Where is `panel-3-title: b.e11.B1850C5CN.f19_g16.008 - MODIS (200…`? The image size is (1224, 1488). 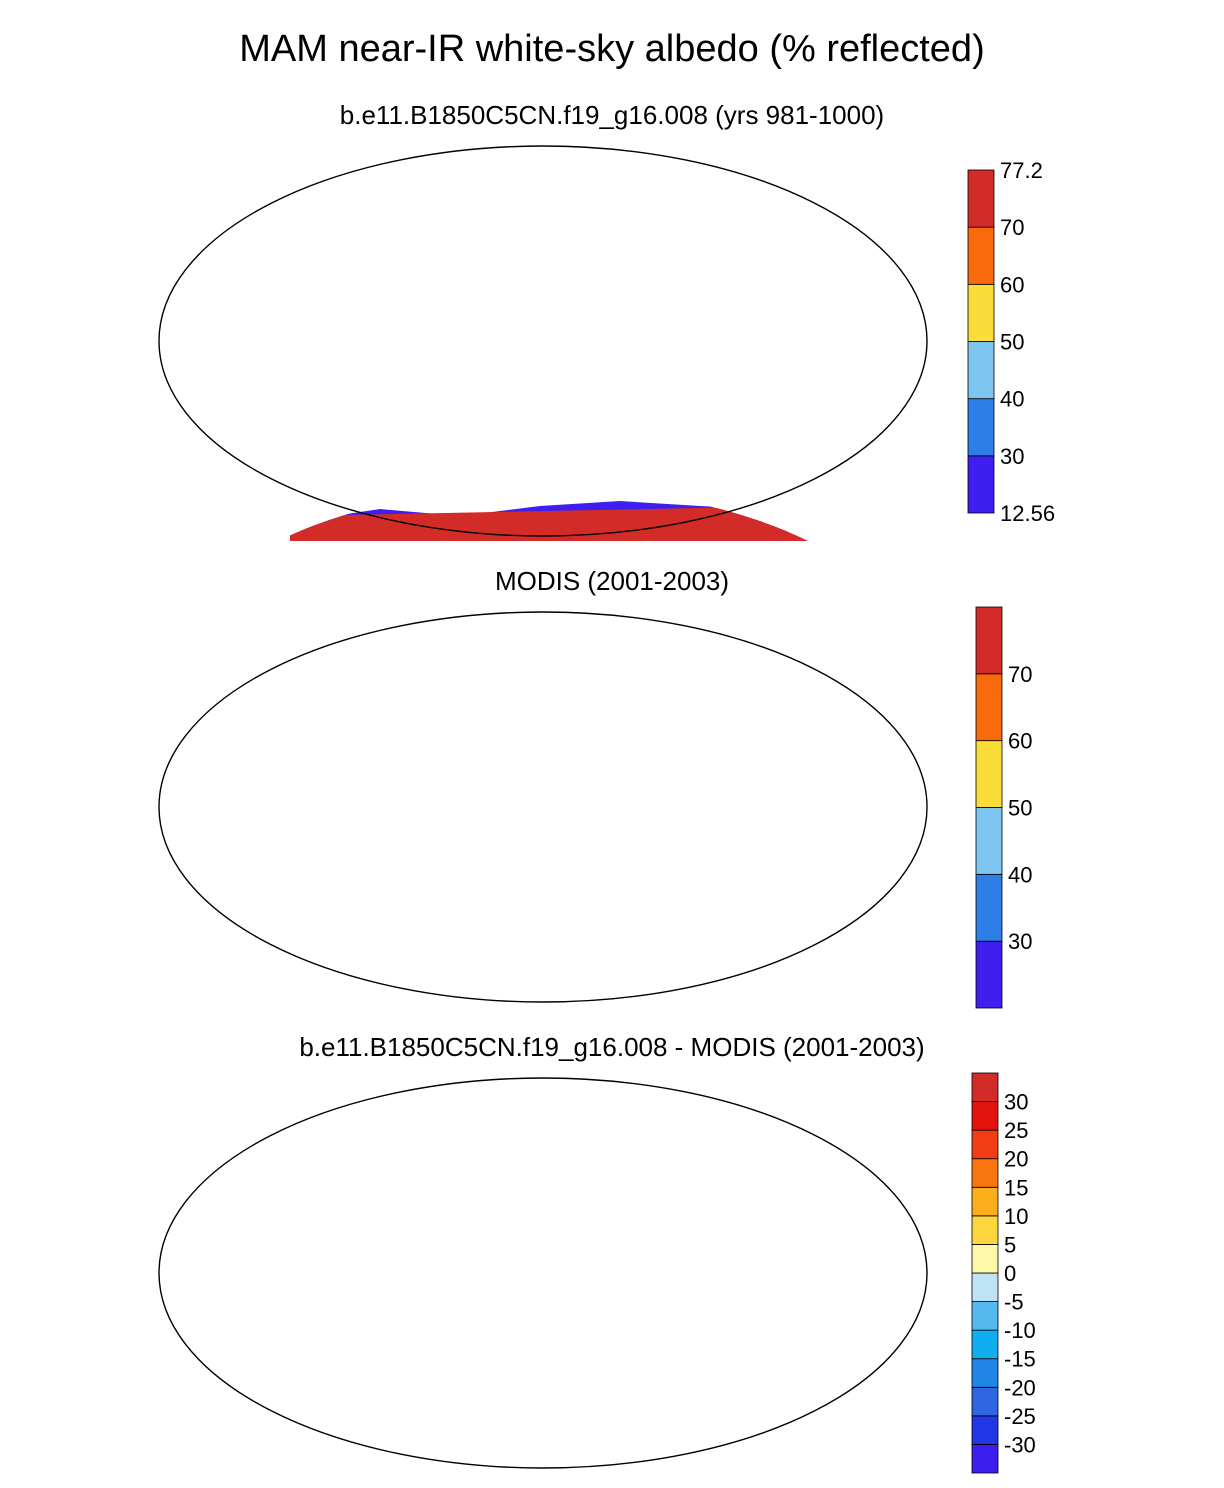
panel-3-title: b.e11.B1850C5CN.f19_g16.008 - MODIS (200… is located at coordinates (612, 1047).